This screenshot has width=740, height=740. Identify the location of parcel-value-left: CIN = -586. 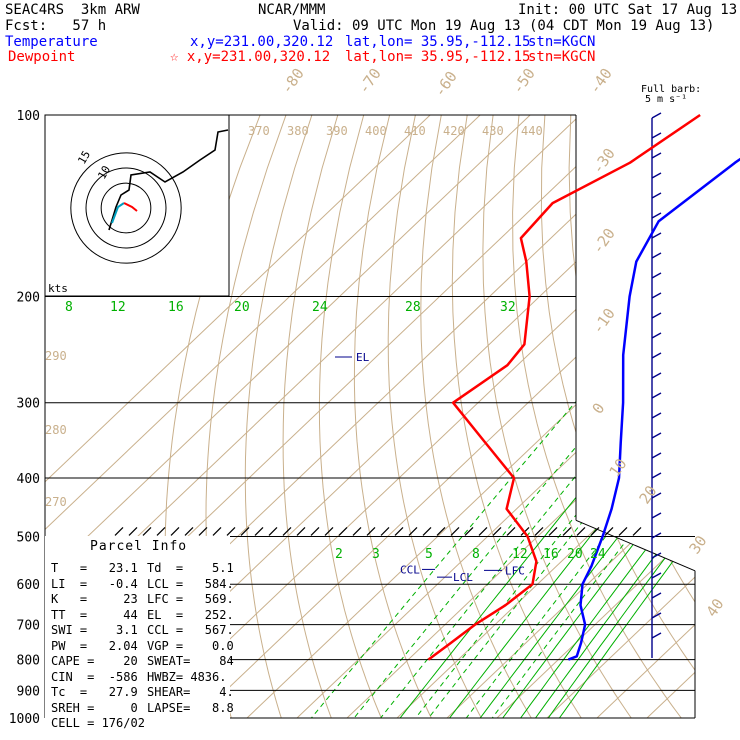
(94, 676).